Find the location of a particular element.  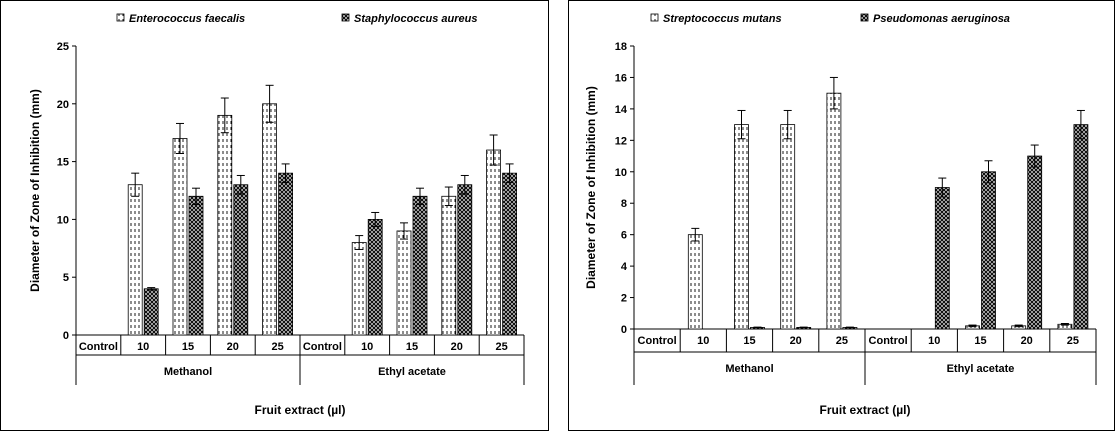

legend-label: Streptococcus mutans is located at coordinates (722, 19).